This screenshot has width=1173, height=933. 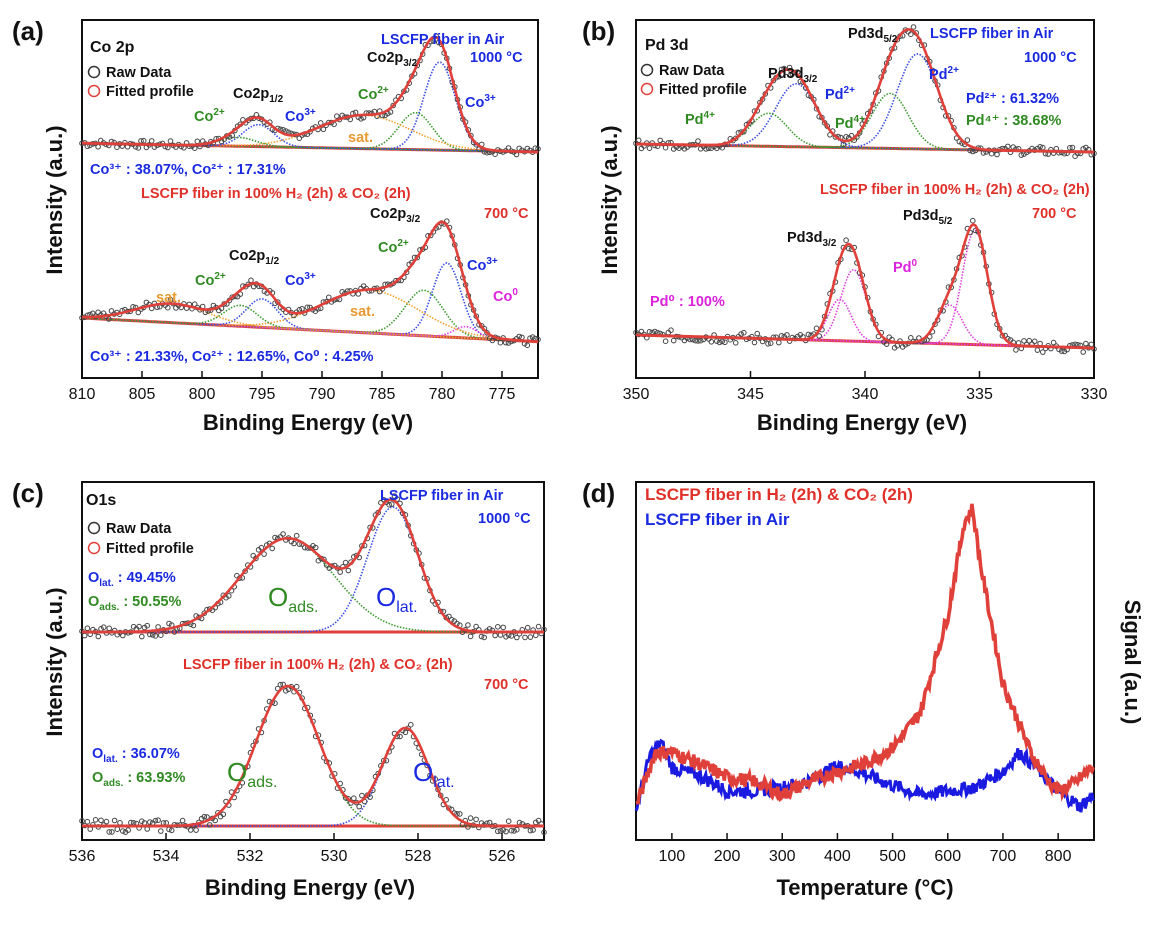 I want to click on legend-fit-marker-b, so click(x=647, y=89).